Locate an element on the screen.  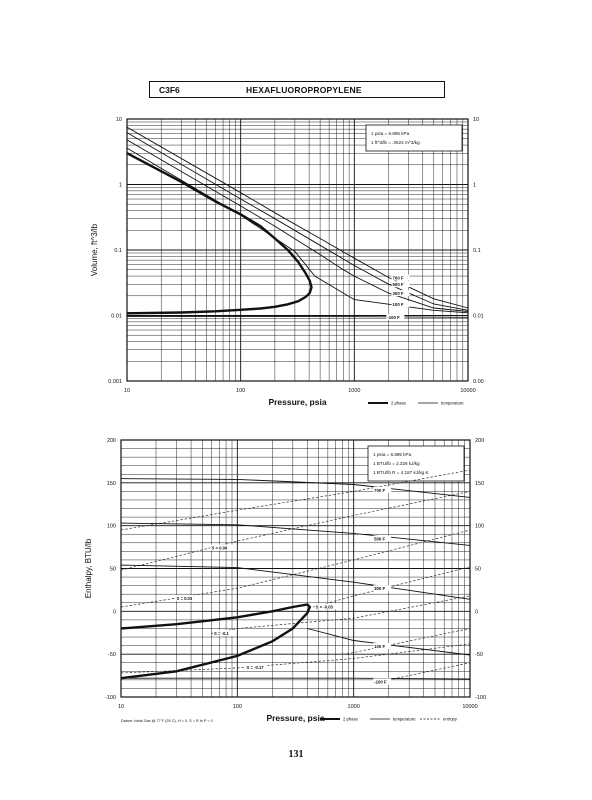
chart2-entropy-label: S = 0.09 is located at coordinates (220, 548).